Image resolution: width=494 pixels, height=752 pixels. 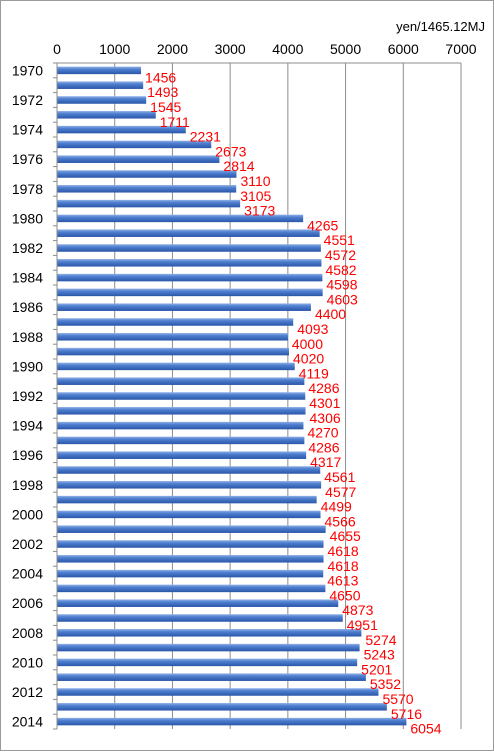 I want to click on y-tick-label: 1974, so click(x=27, y=130).